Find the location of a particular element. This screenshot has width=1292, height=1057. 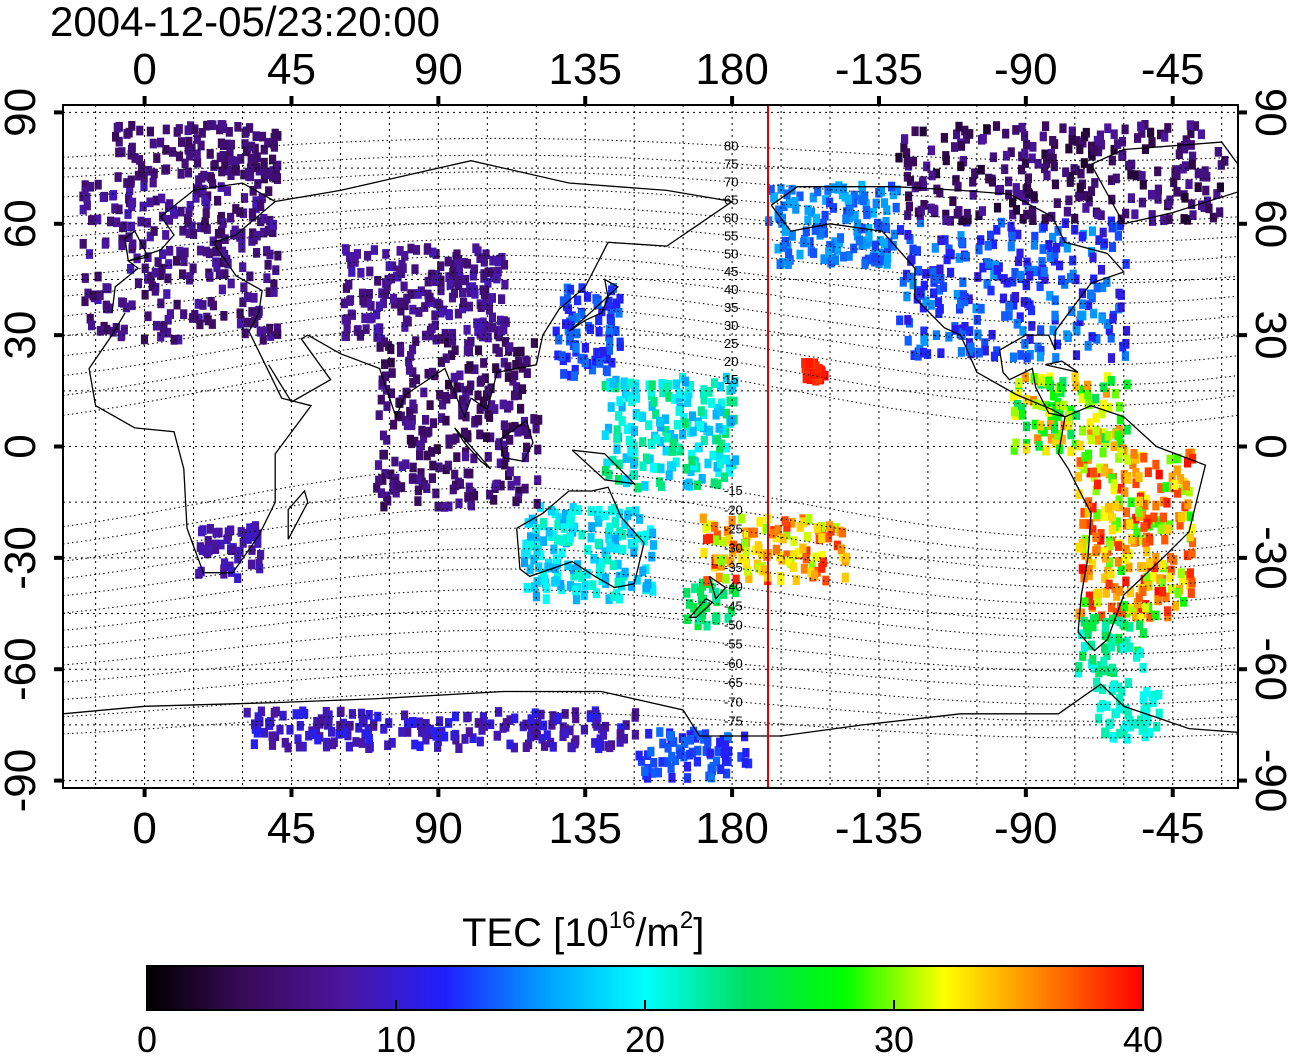

top-tick is located at coordinates (1025, 100).